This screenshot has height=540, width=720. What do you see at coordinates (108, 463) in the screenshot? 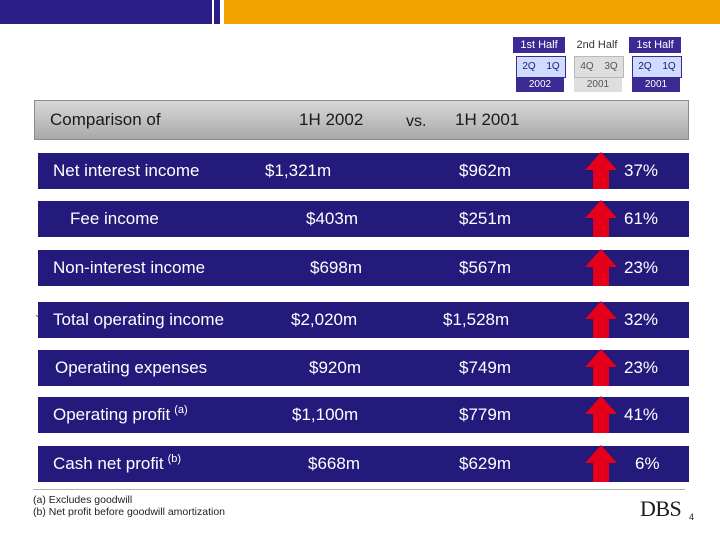
I see `row-label-text: Cash net profit` at bounding box center [108, 463].